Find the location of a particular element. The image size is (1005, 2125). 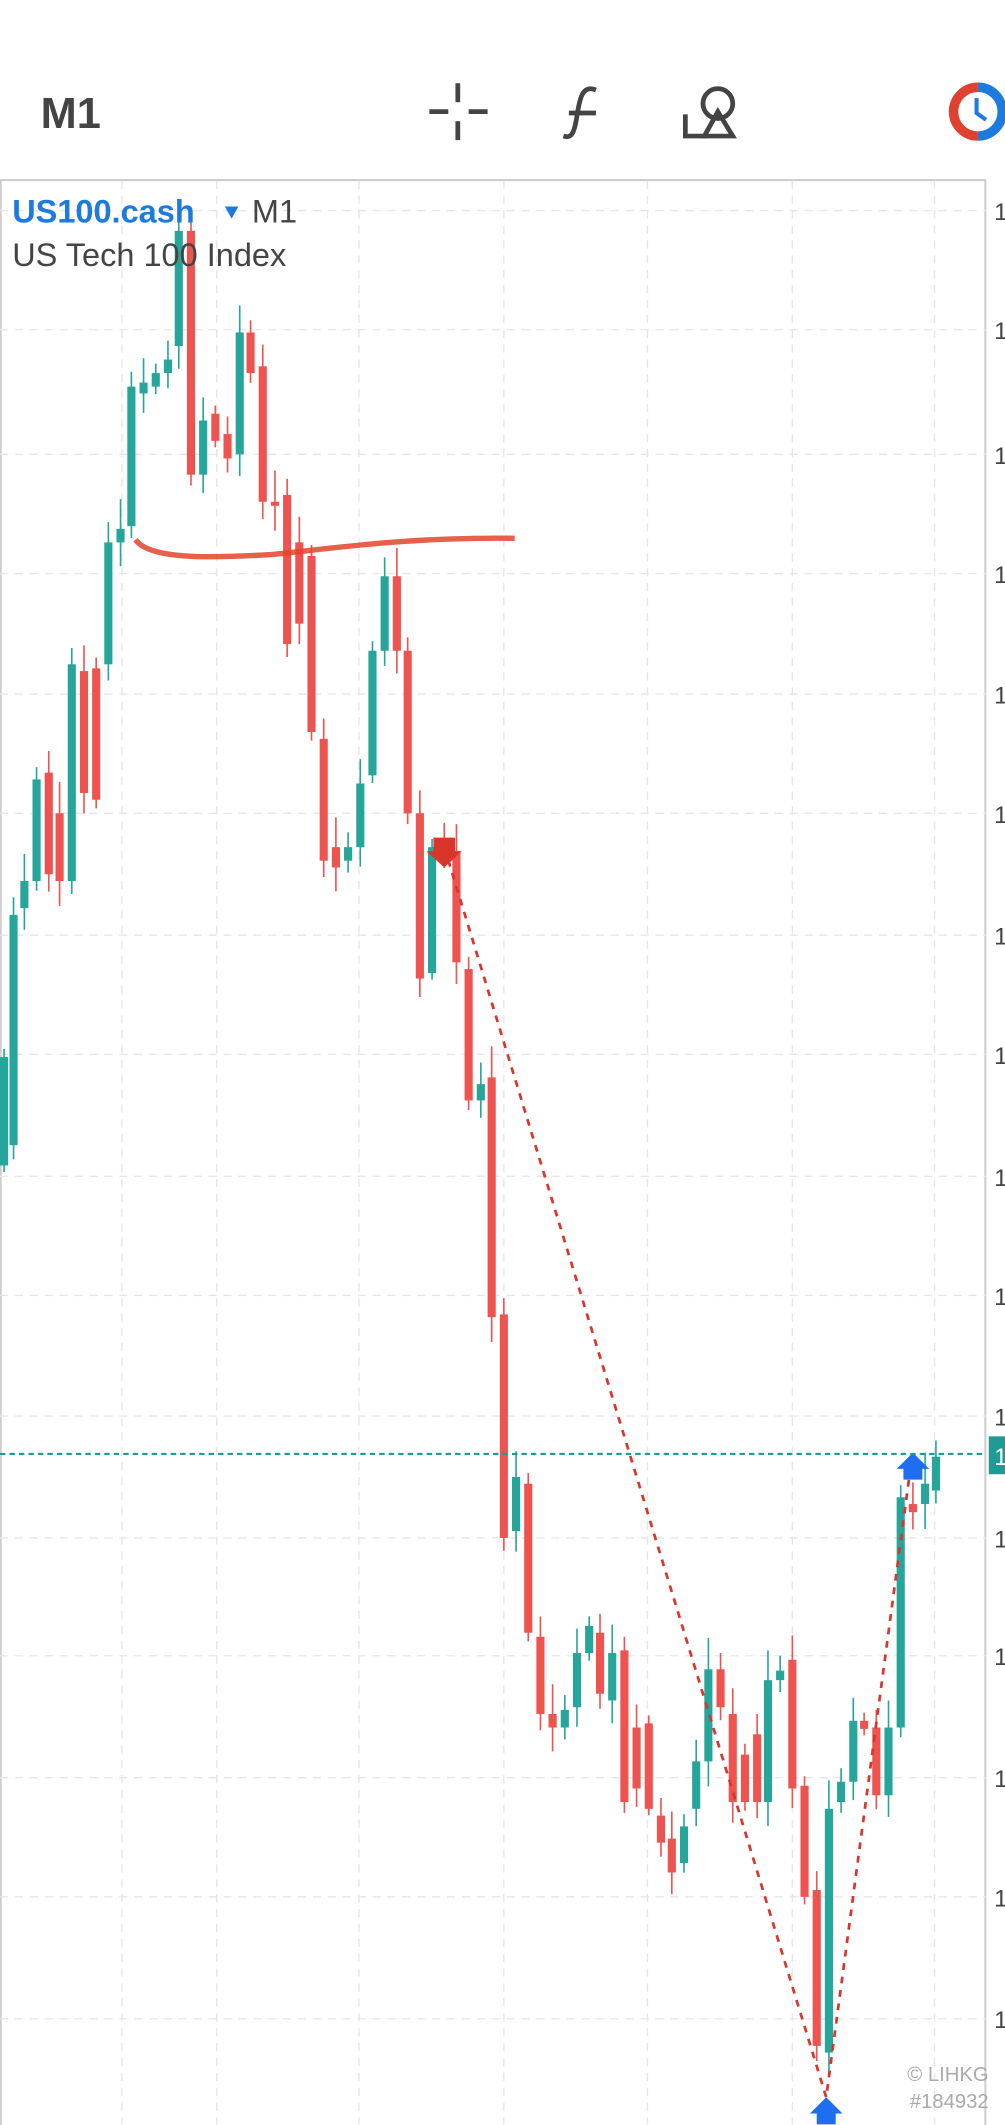

sell-arrow is located at coordinates (444, 852).